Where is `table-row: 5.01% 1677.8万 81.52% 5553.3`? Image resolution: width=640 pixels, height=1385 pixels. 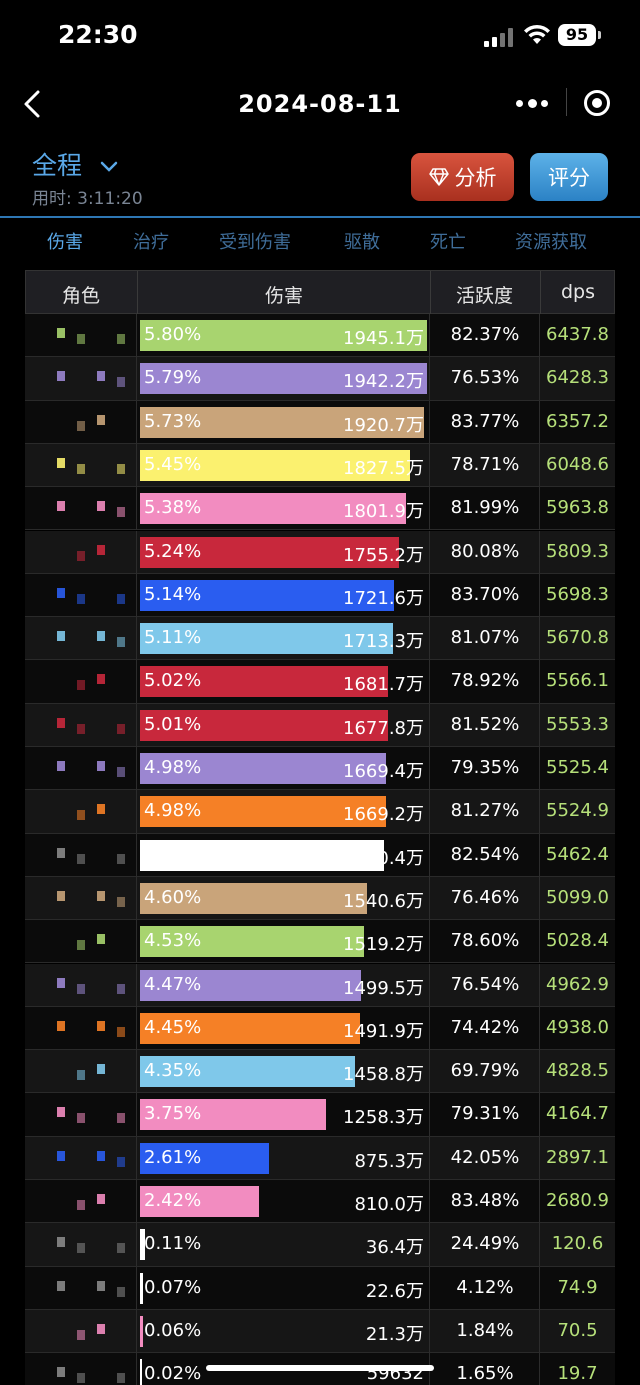 table-row: 5.01% 1677.8万 81.52% 5553.3 is located at coordinates (320, 725).